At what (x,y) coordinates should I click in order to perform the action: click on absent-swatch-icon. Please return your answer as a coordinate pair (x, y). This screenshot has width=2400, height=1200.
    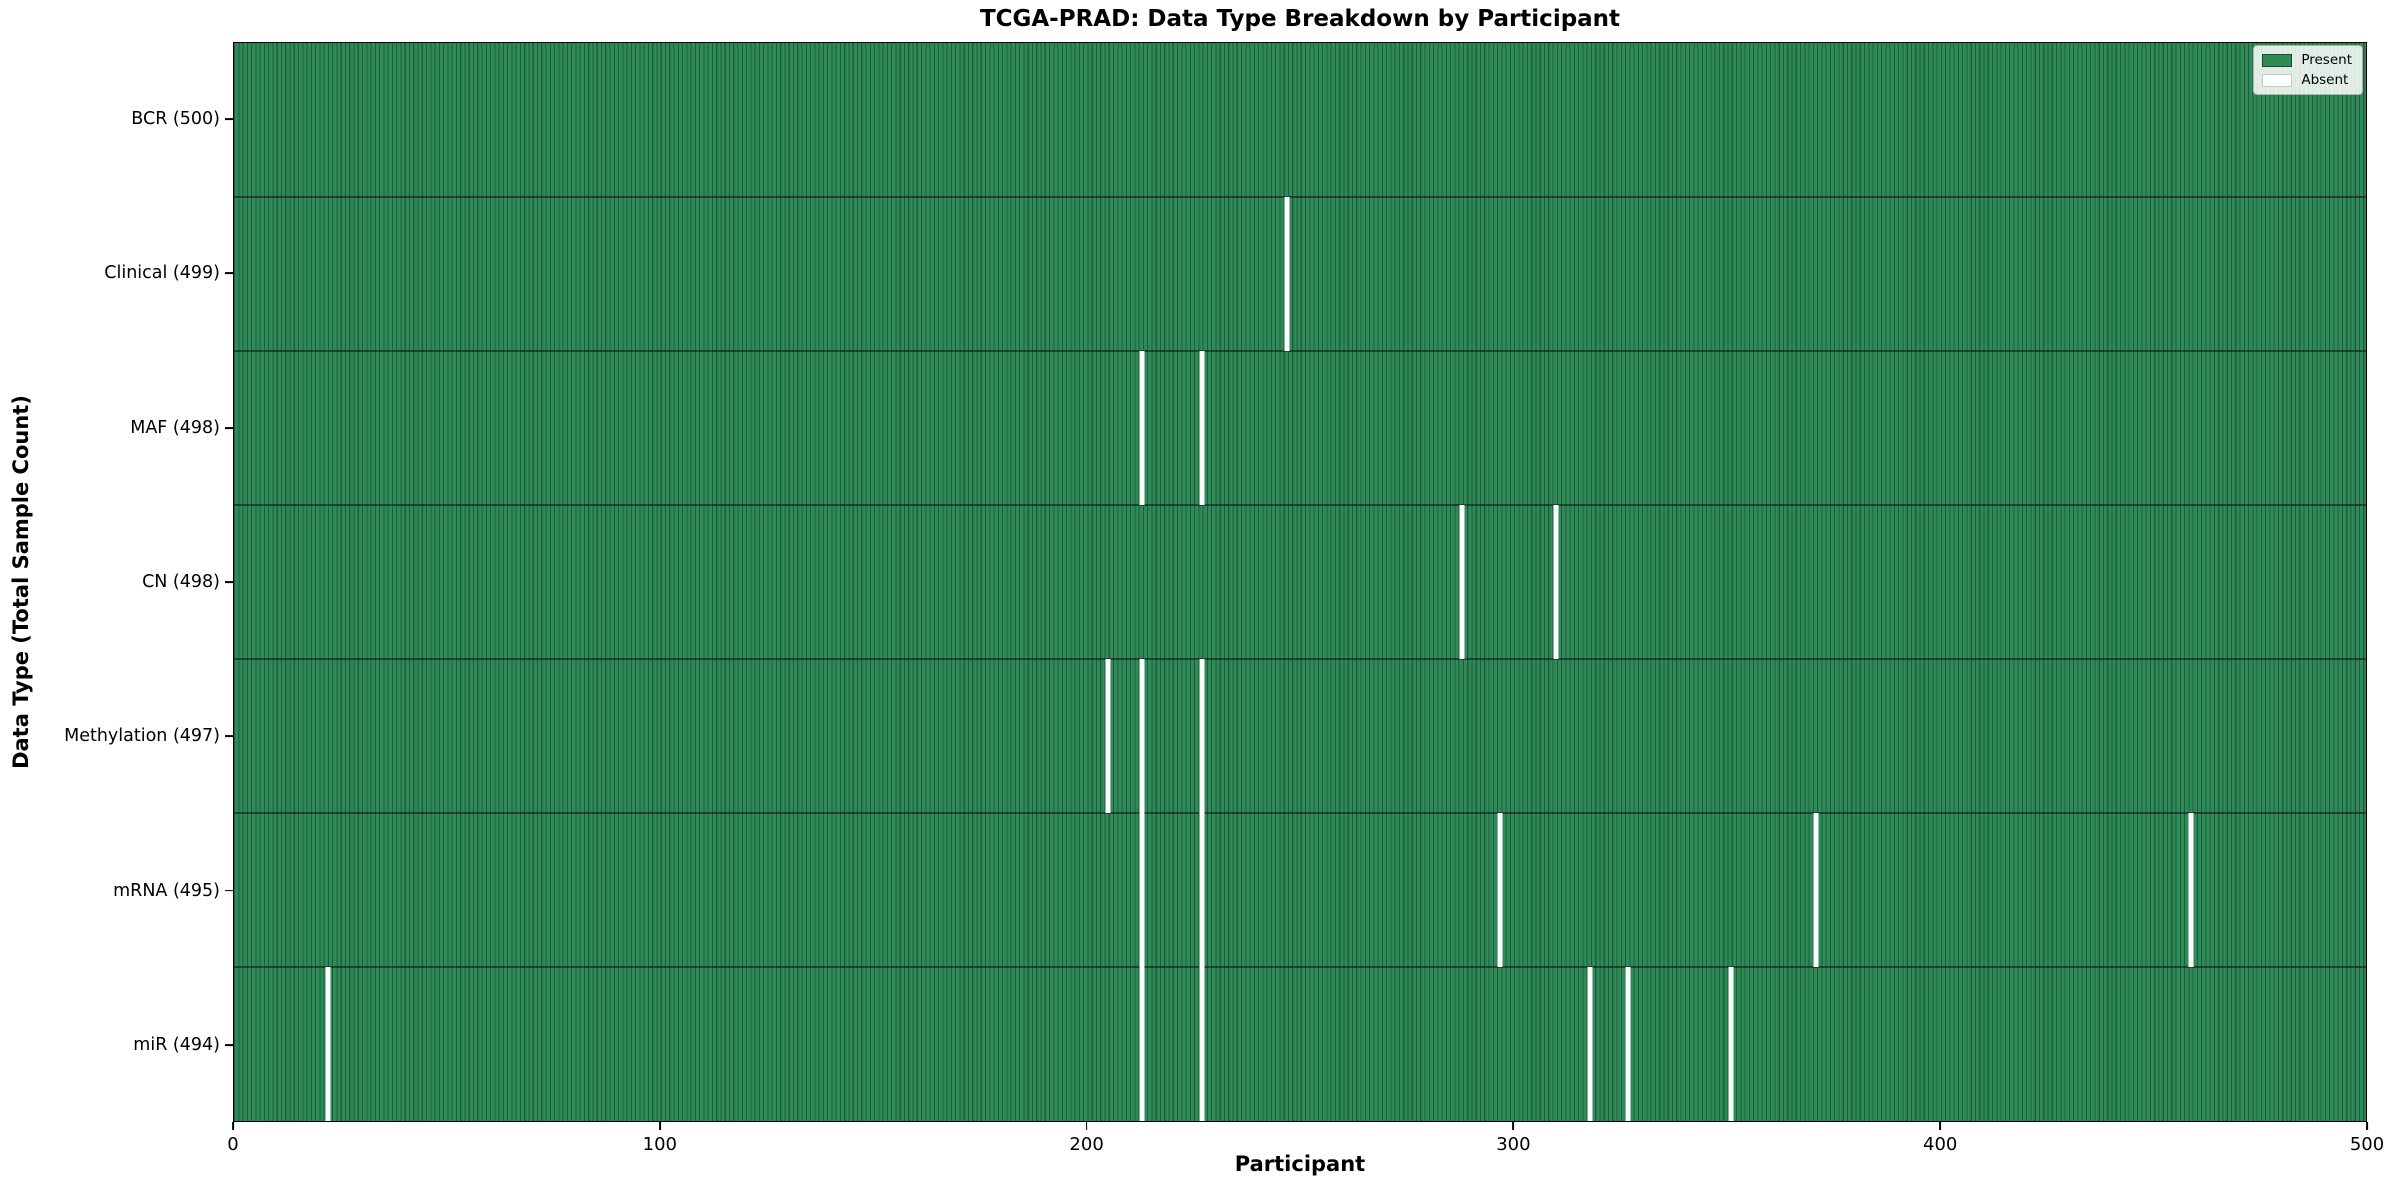
    Looking at the image, I should click on (2277, 80).